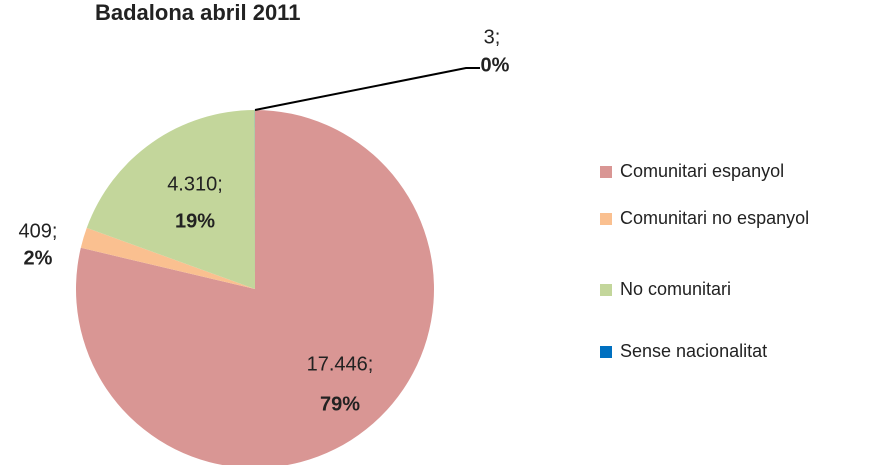 The image size is (892, 465). Describe the element at coordinates (38, 231) in the screenshot. I see `data-label: 409;` at that location.